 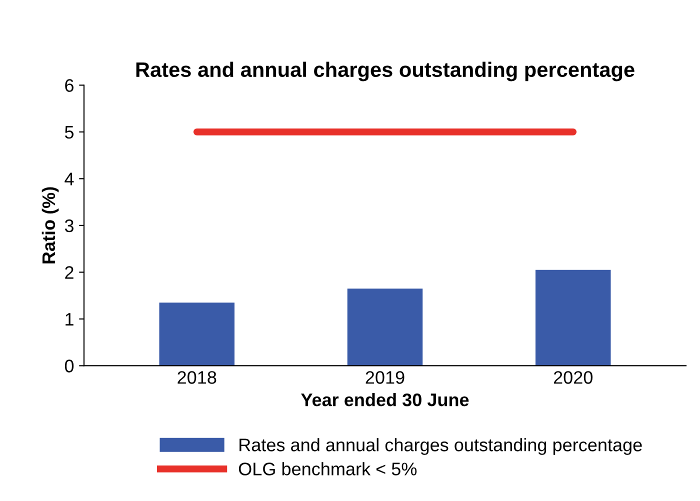 What do you see at coordinates (385, 399) in the screenshot?
I see `x-axis-title: Year ended 30 June` at bounding box center [385, 399].